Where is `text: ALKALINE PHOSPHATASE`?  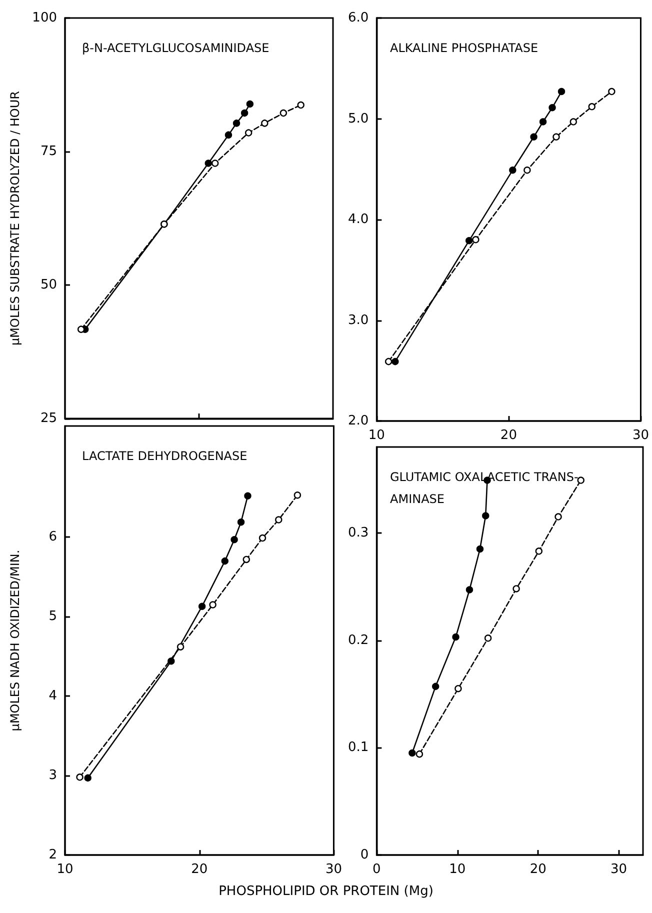
text: ALKALINE PHOSPHATASE is located at coordinates (464, 48).